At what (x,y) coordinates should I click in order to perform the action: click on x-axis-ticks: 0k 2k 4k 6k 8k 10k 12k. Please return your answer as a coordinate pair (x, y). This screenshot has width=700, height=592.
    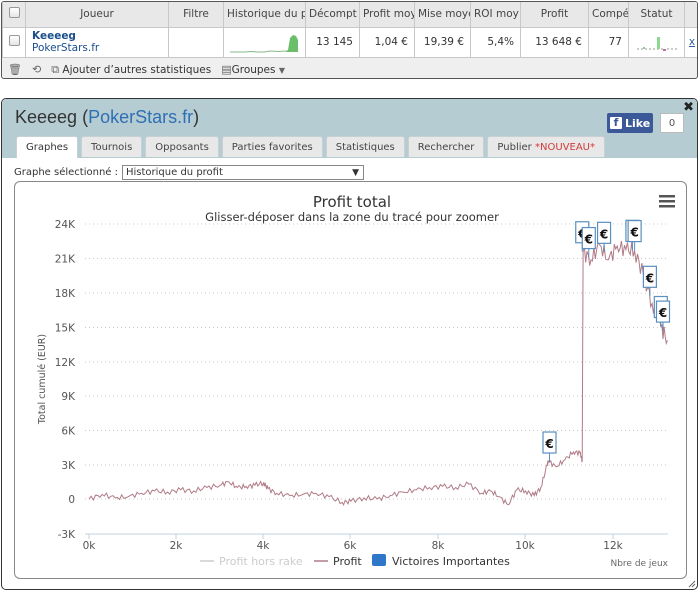
    Looking at the image, I should click on (353, 546).